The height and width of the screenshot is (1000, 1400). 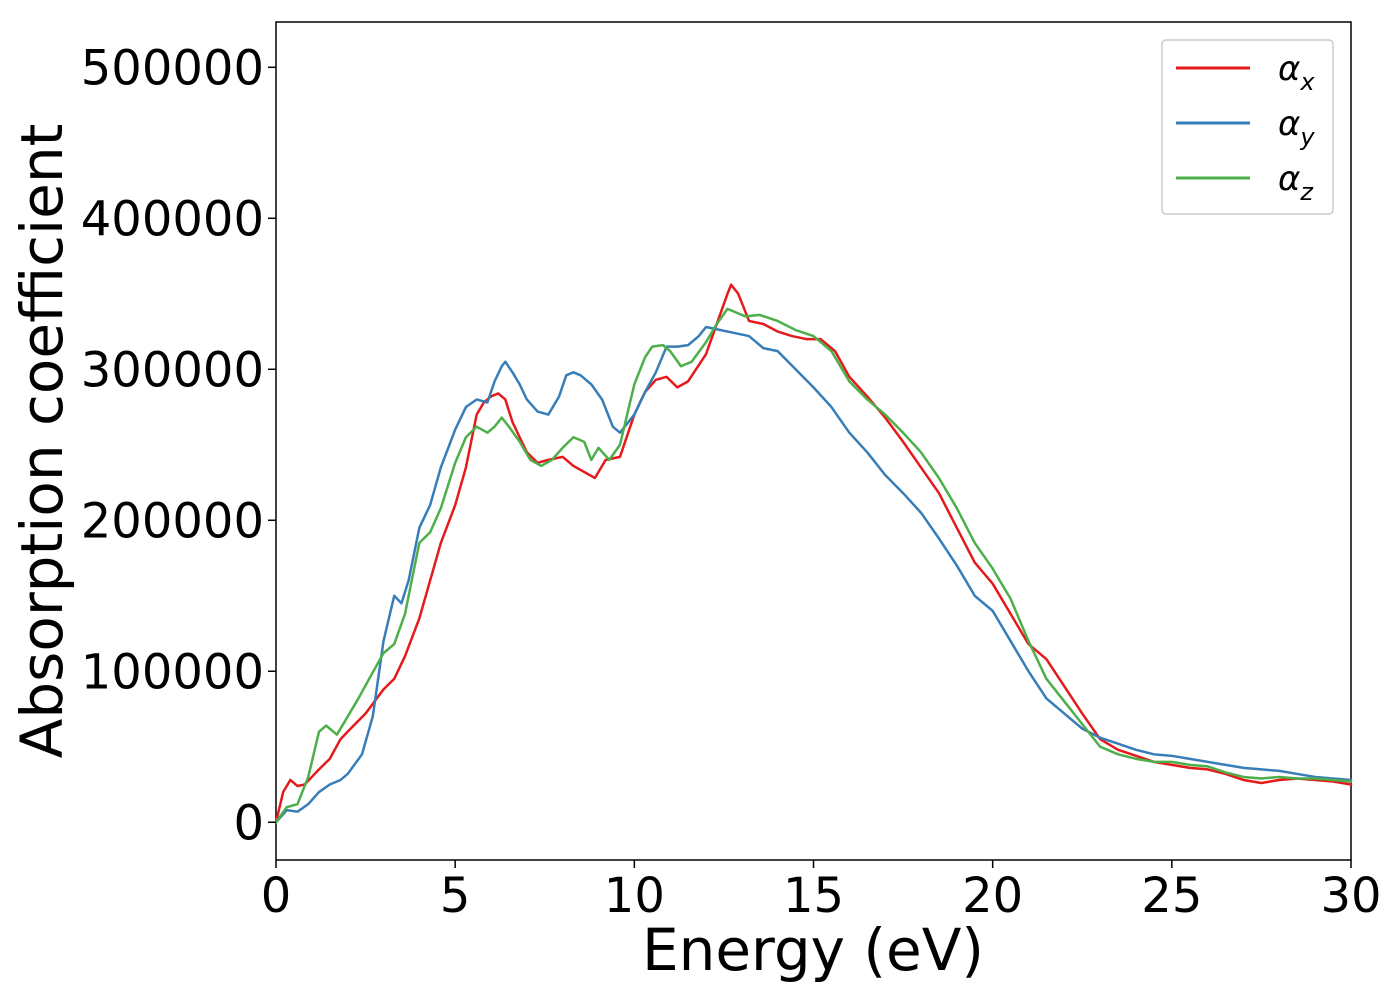 What do you see at coordinates (813, 950) in the screenshot?
I see `x-axis-title: Energy (eV)` at bounding box center [813, 950].